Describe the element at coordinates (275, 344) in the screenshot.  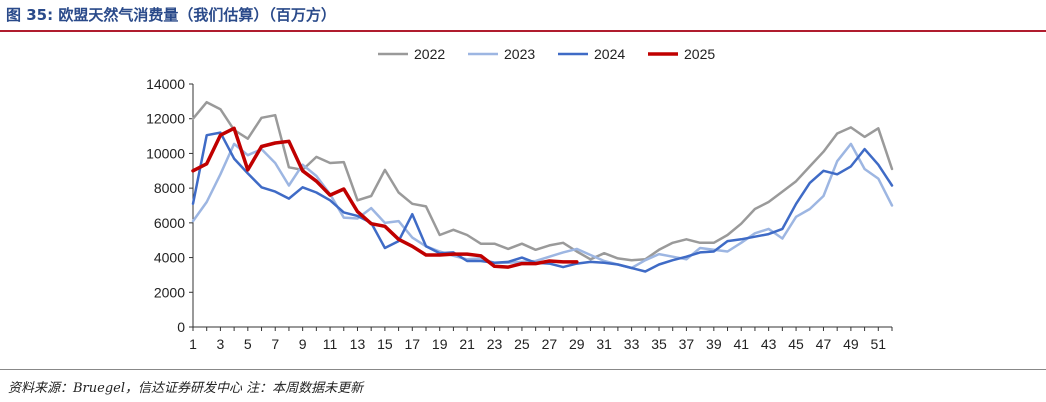
I see `x-tick-label: 7` at that location.